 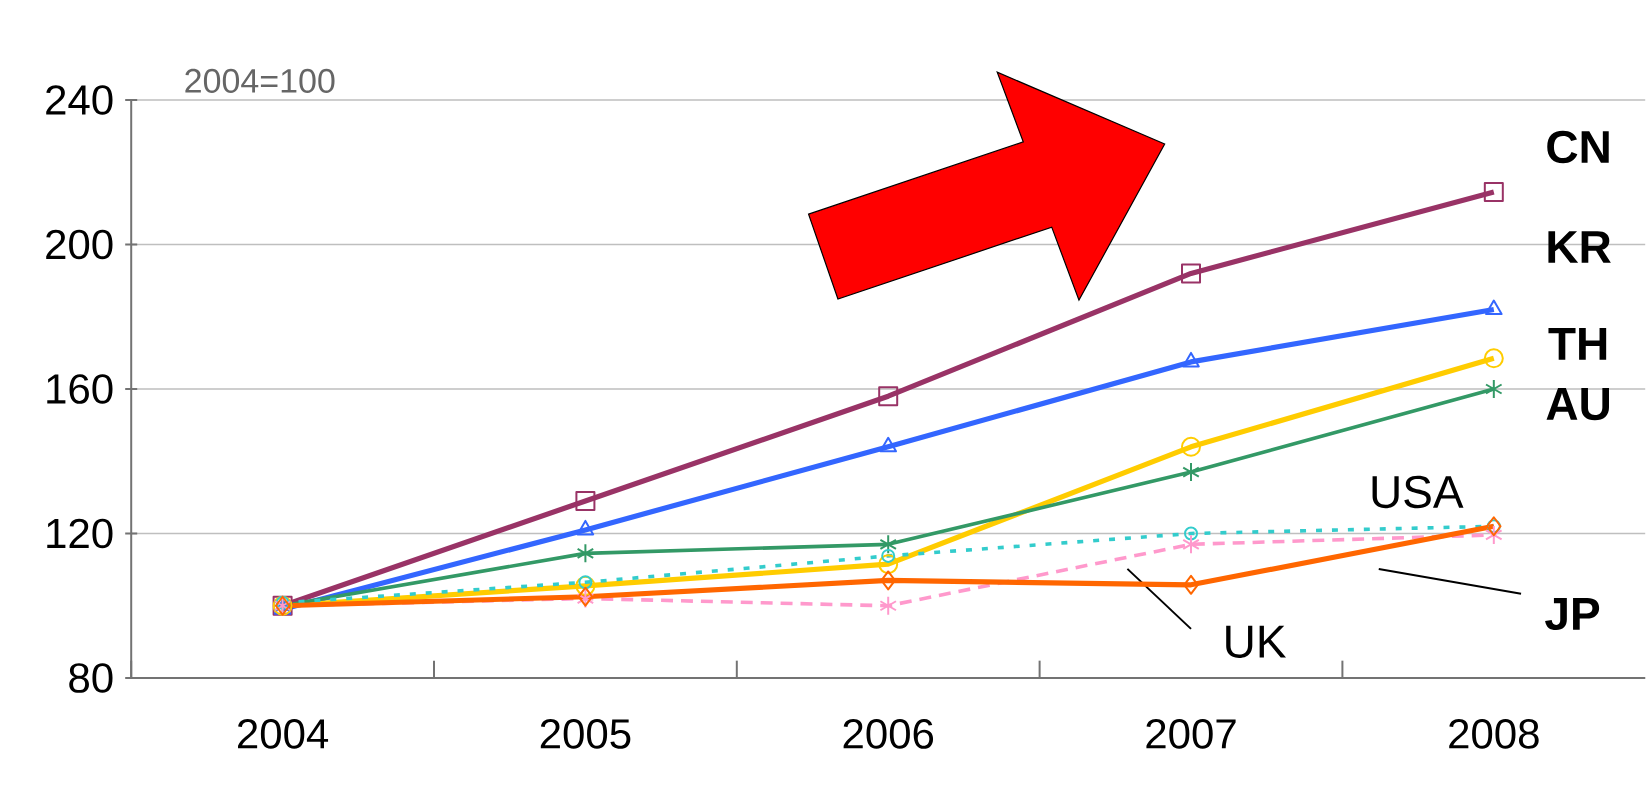 I want to click on y-tick-label: 80, so click(x=91, y=678).